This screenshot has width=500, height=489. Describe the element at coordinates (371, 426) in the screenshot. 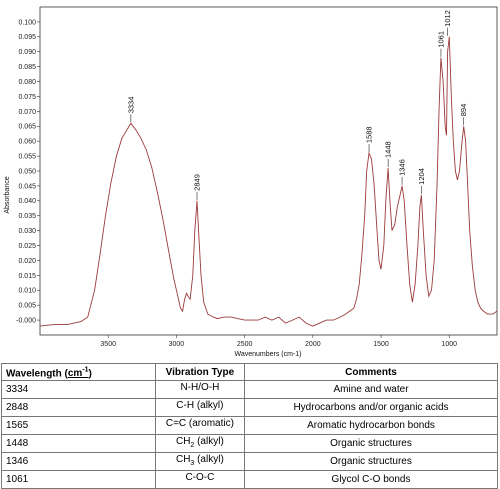

I see `cell-comment: Aromatic hydrocarbon bonds` at that location.